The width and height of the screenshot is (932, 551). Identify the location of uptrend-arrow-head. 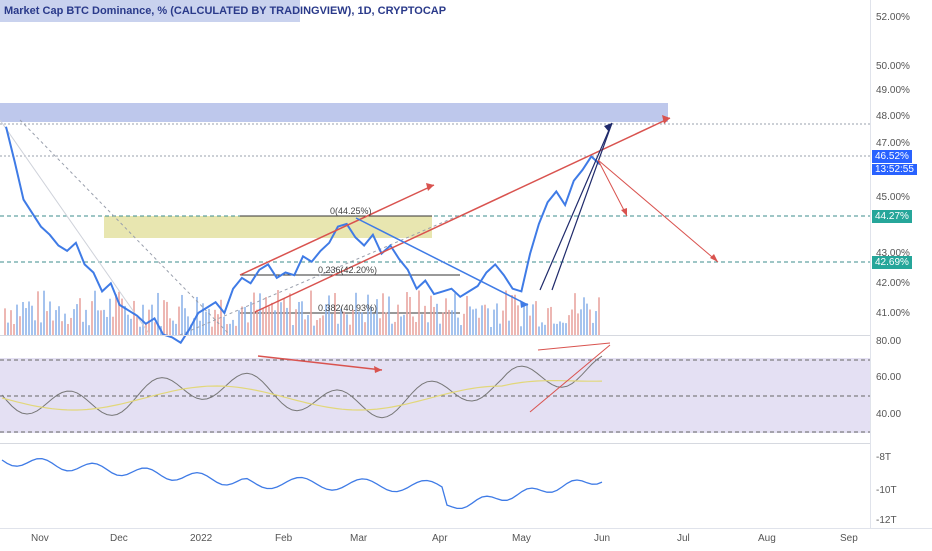
(666, 119).